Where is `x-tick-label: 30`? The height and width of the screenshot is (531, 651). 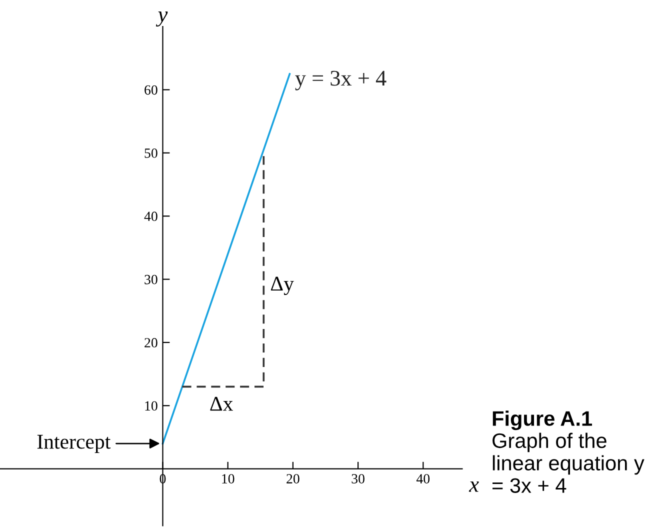
x-tick-label: 30 is located at coordinates (358, 479).